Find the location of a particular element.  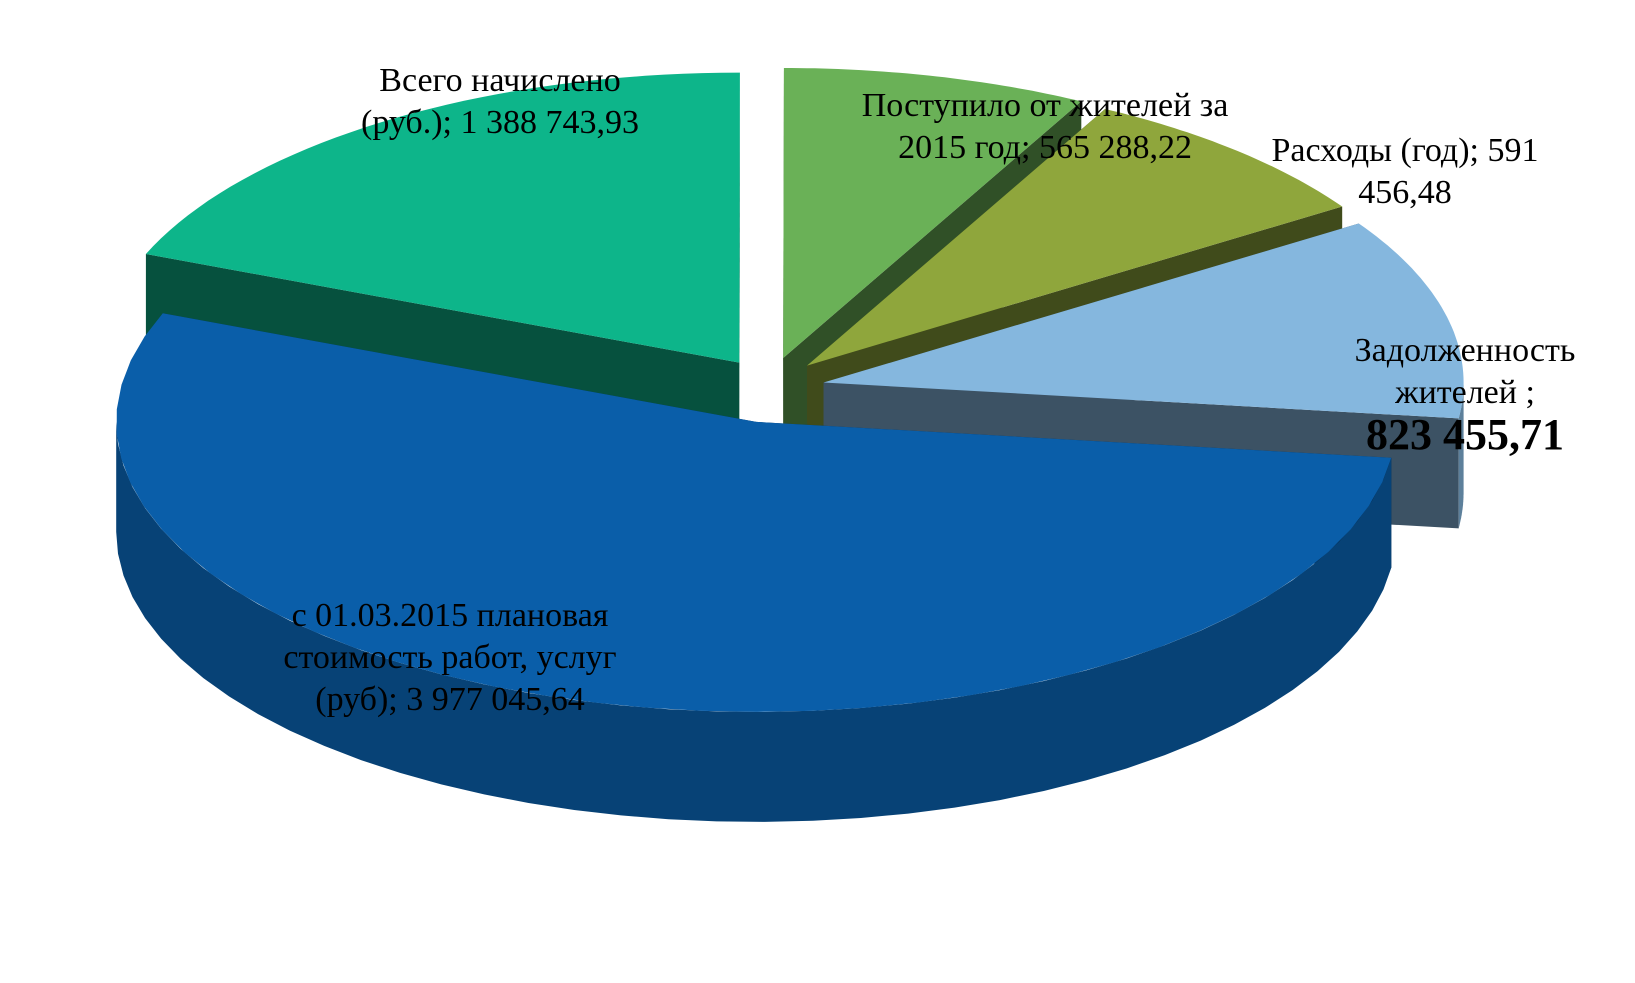

data-label: Расходы (год); 591 456,48 is located at coordinates (1405, 172).